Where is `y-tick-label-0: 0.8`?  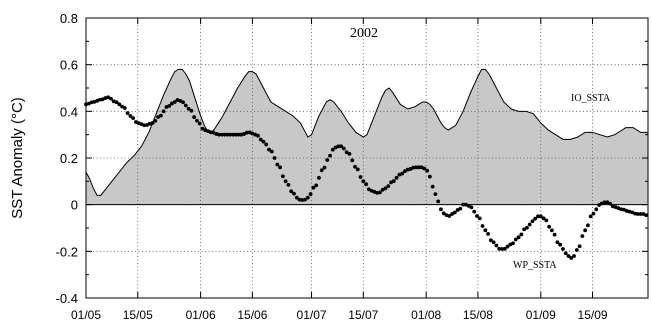
y-tick-label-0: 0.8 is located at coordinates (69, 18).